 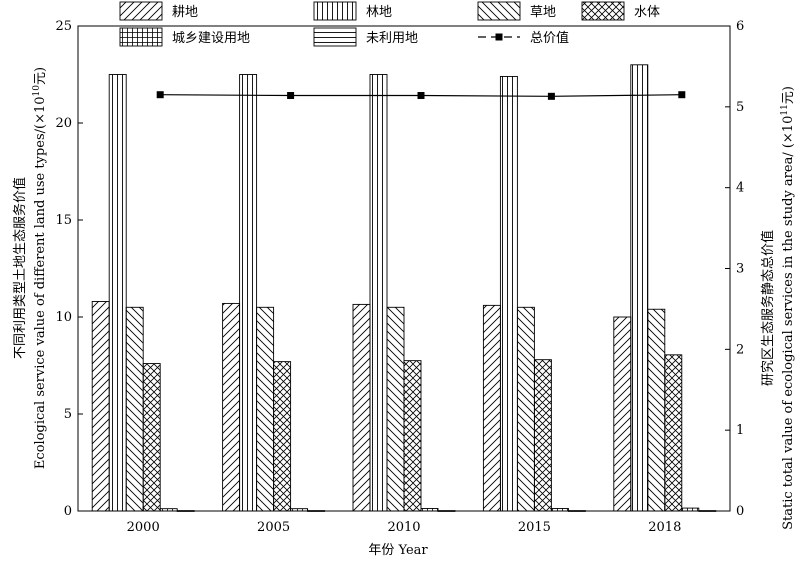 I want to click on right-tick-label: 4, so click(x=740, y=188).